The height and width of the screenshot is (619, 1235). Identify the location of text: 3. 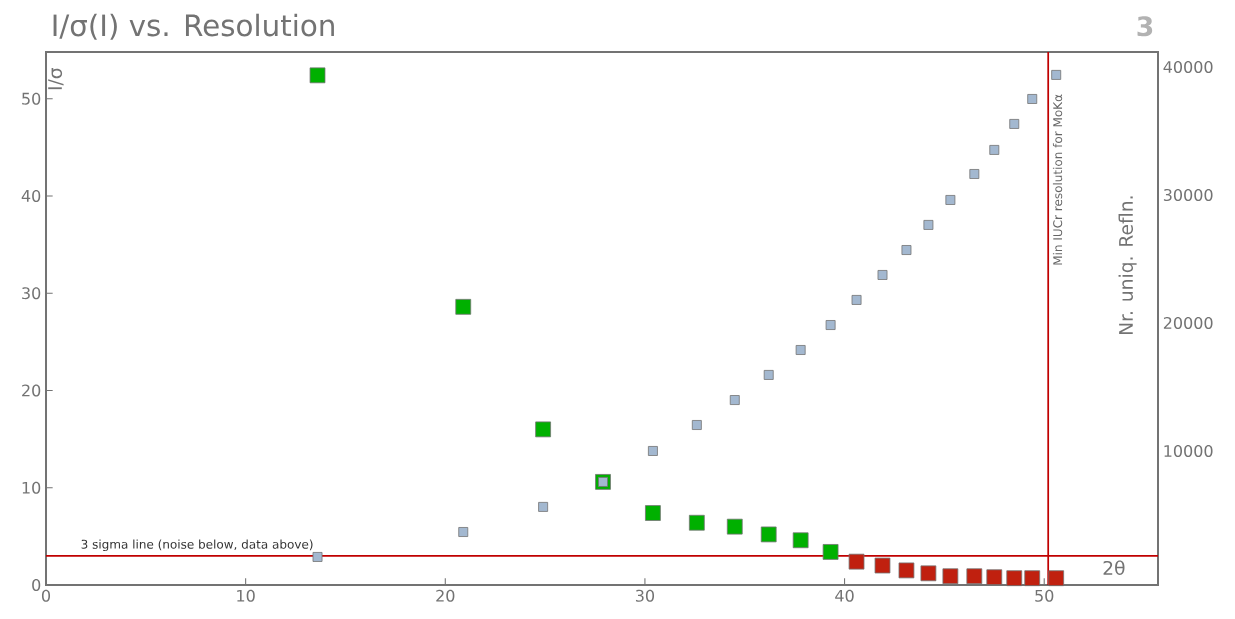
(1145, 26).